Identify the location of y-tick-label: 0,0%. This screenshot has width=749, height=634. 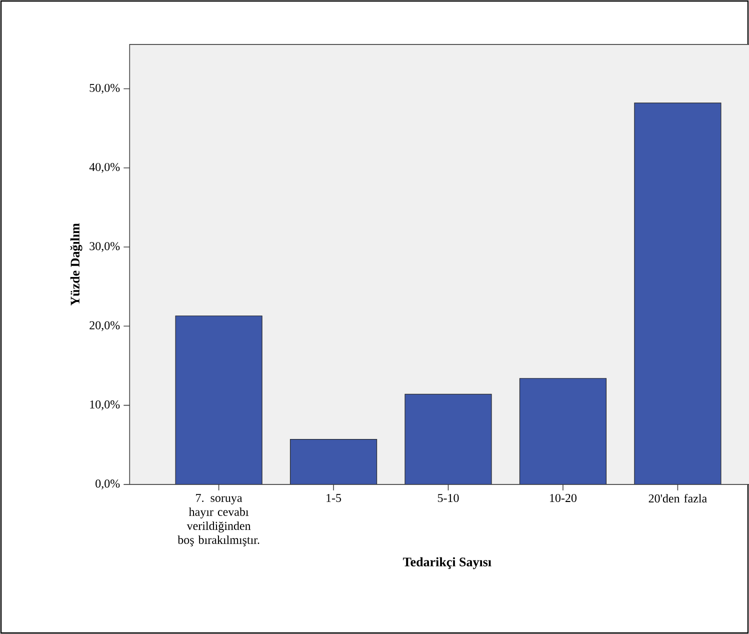
(108, 485).